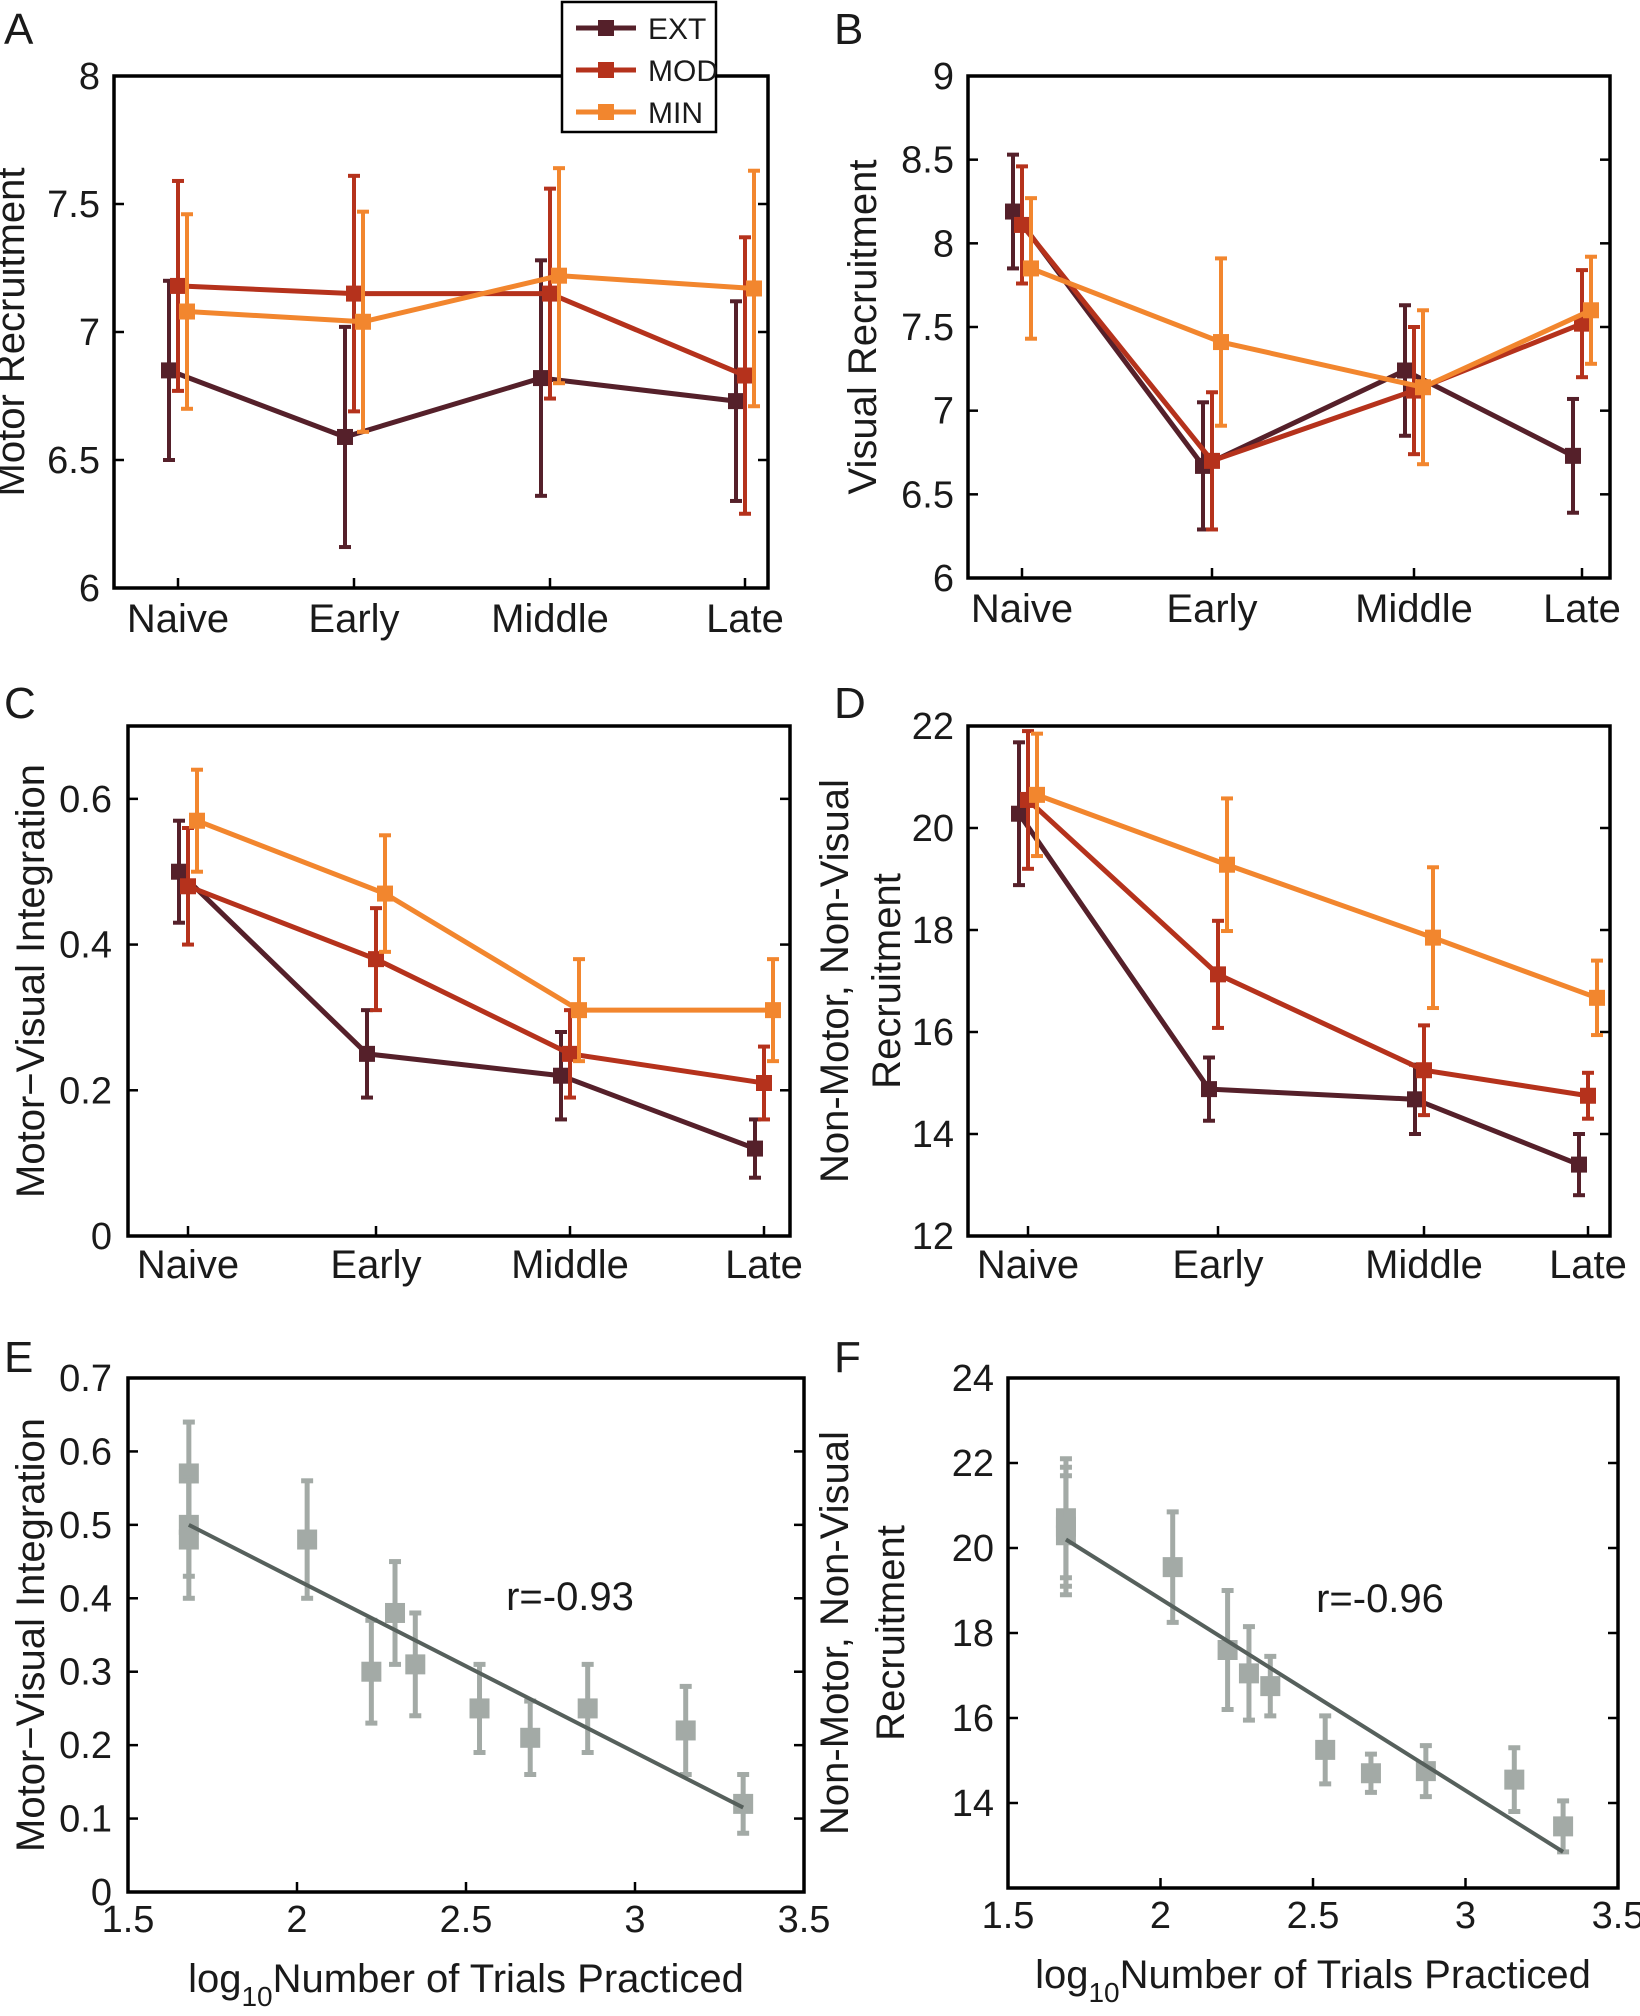  Describe the element at coordinates (16, 332) in the screenshot. I see `y-axis-label: Motor Recruitment` at that location.